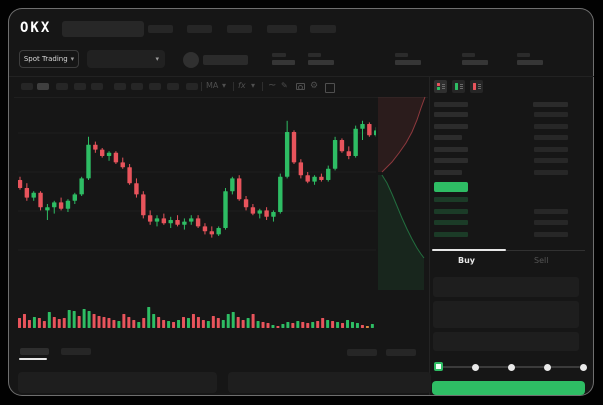  I want to click on orderbook-view-asks-only, so click(476, 86).